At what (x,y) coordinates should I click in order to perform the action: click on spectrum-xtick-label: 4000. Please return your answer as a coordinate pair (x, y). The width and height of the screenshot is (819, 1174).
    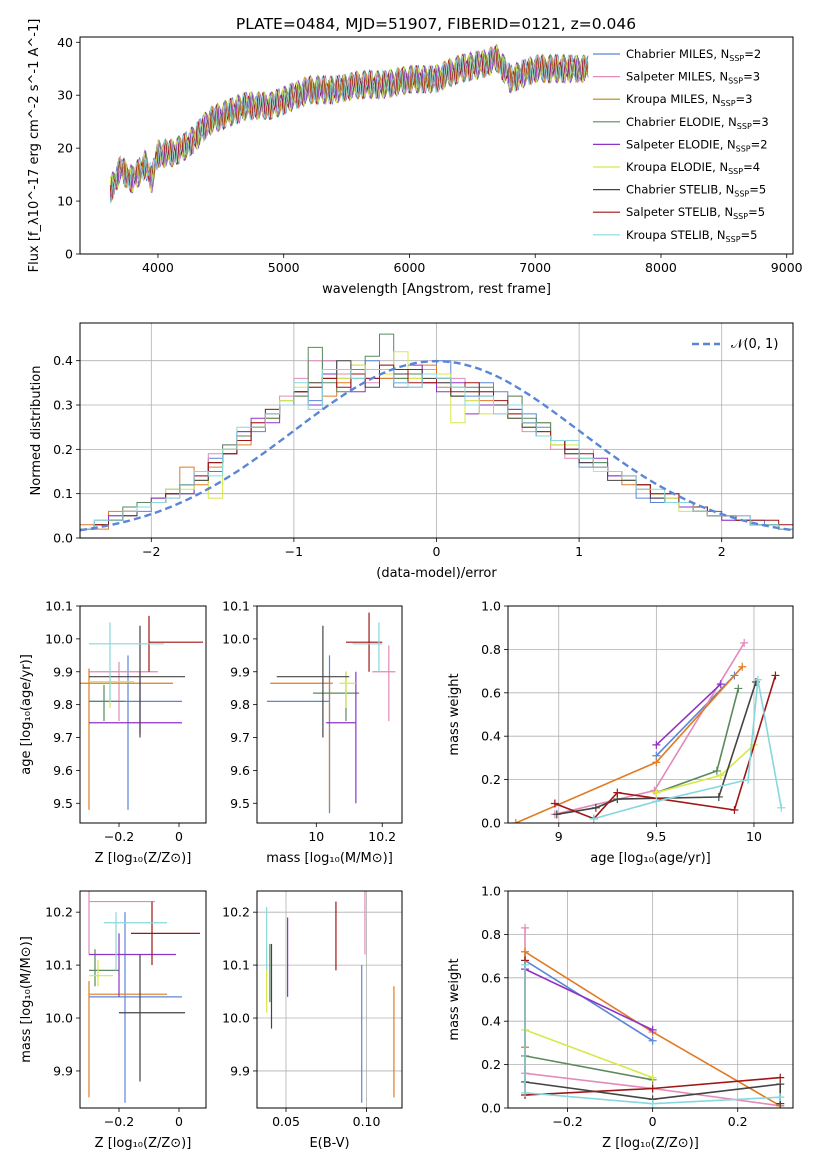
    Looking at the image, I should click on (158, 267).